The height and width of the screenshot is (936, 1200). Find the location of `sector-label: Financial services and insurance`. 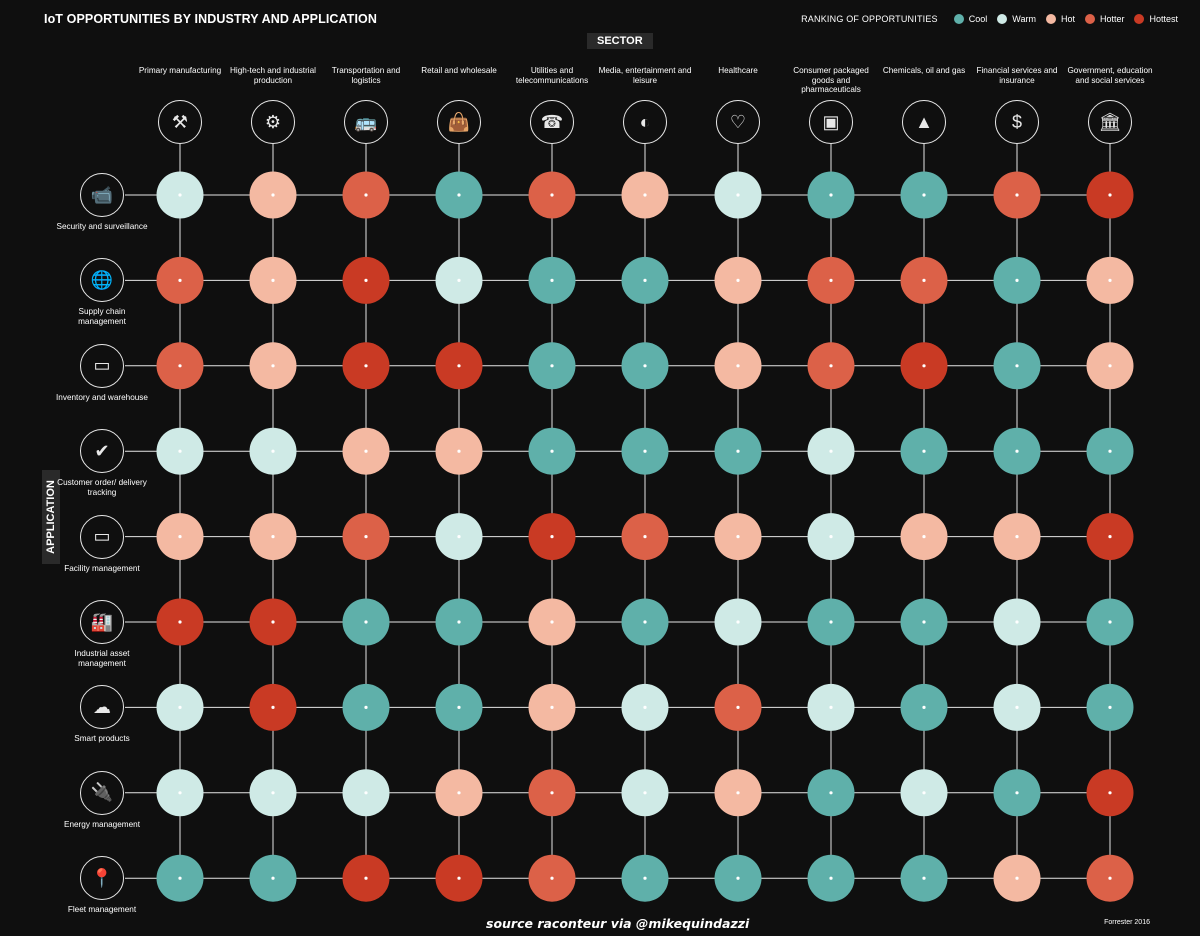

sector-label: Financial services and insurance is located at coordinates (1017, 75).